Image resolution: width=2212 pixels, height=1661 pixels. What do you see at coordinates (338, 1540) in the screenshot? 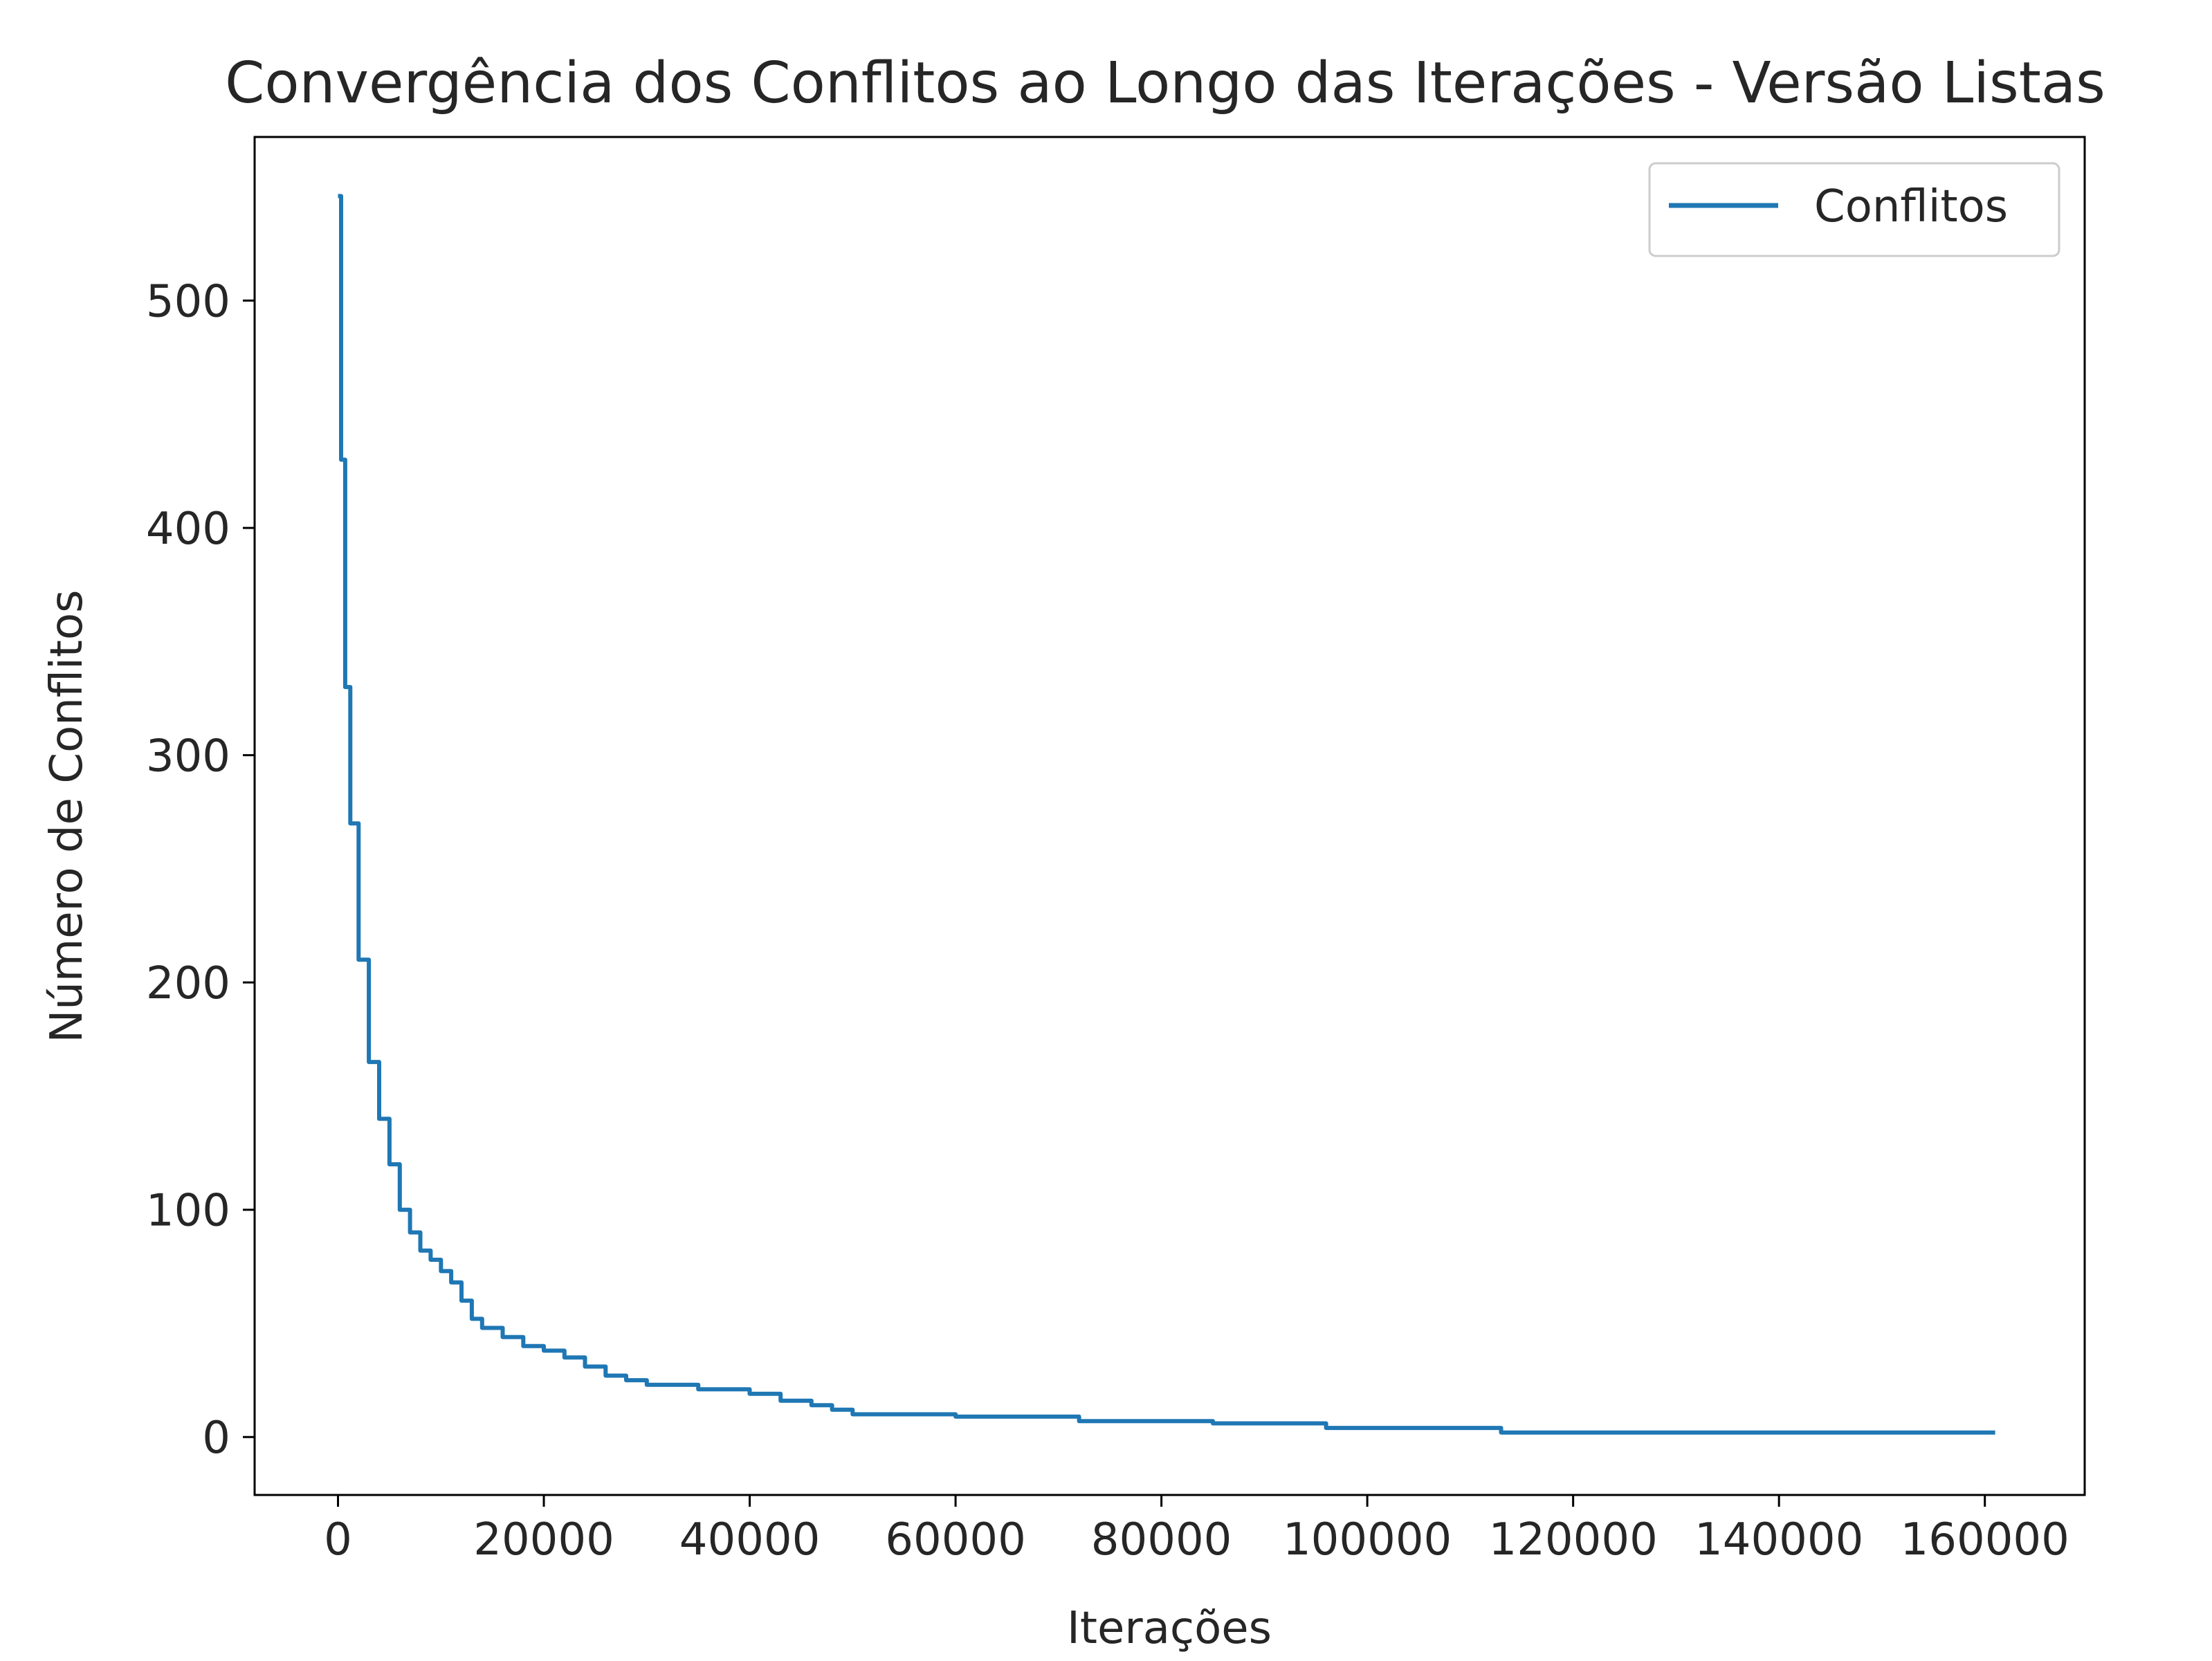
I see `x-tick-label: 0` at bounding box center [338, 1540].